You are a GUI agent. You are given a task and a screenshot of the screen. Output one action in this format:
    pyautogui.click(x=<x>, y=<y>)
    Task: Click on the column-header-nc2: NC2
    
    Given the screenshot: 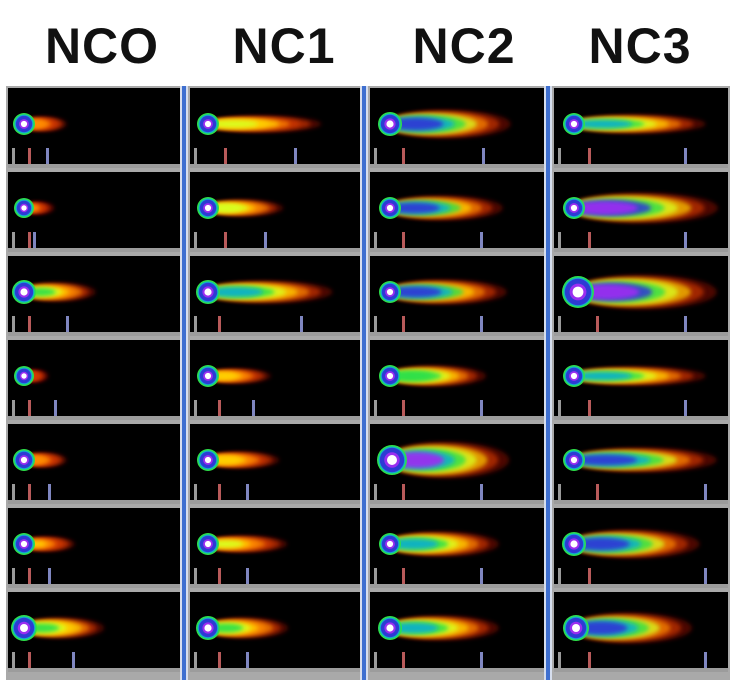 What is the action you would take?
    pyautogui.click(x=464, y=46)
    